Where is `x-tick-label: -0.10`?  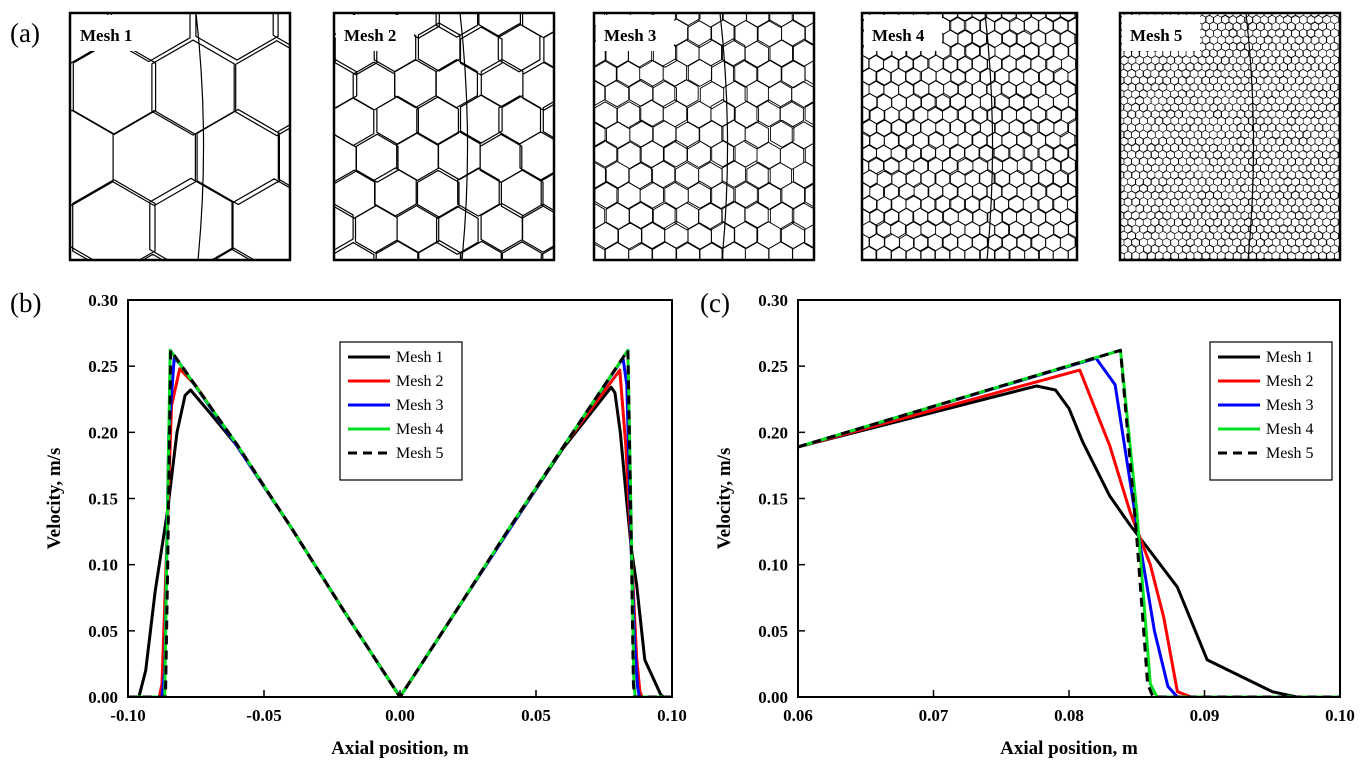 x-tick-label: -0.10 is located at coordinates (127, 715).